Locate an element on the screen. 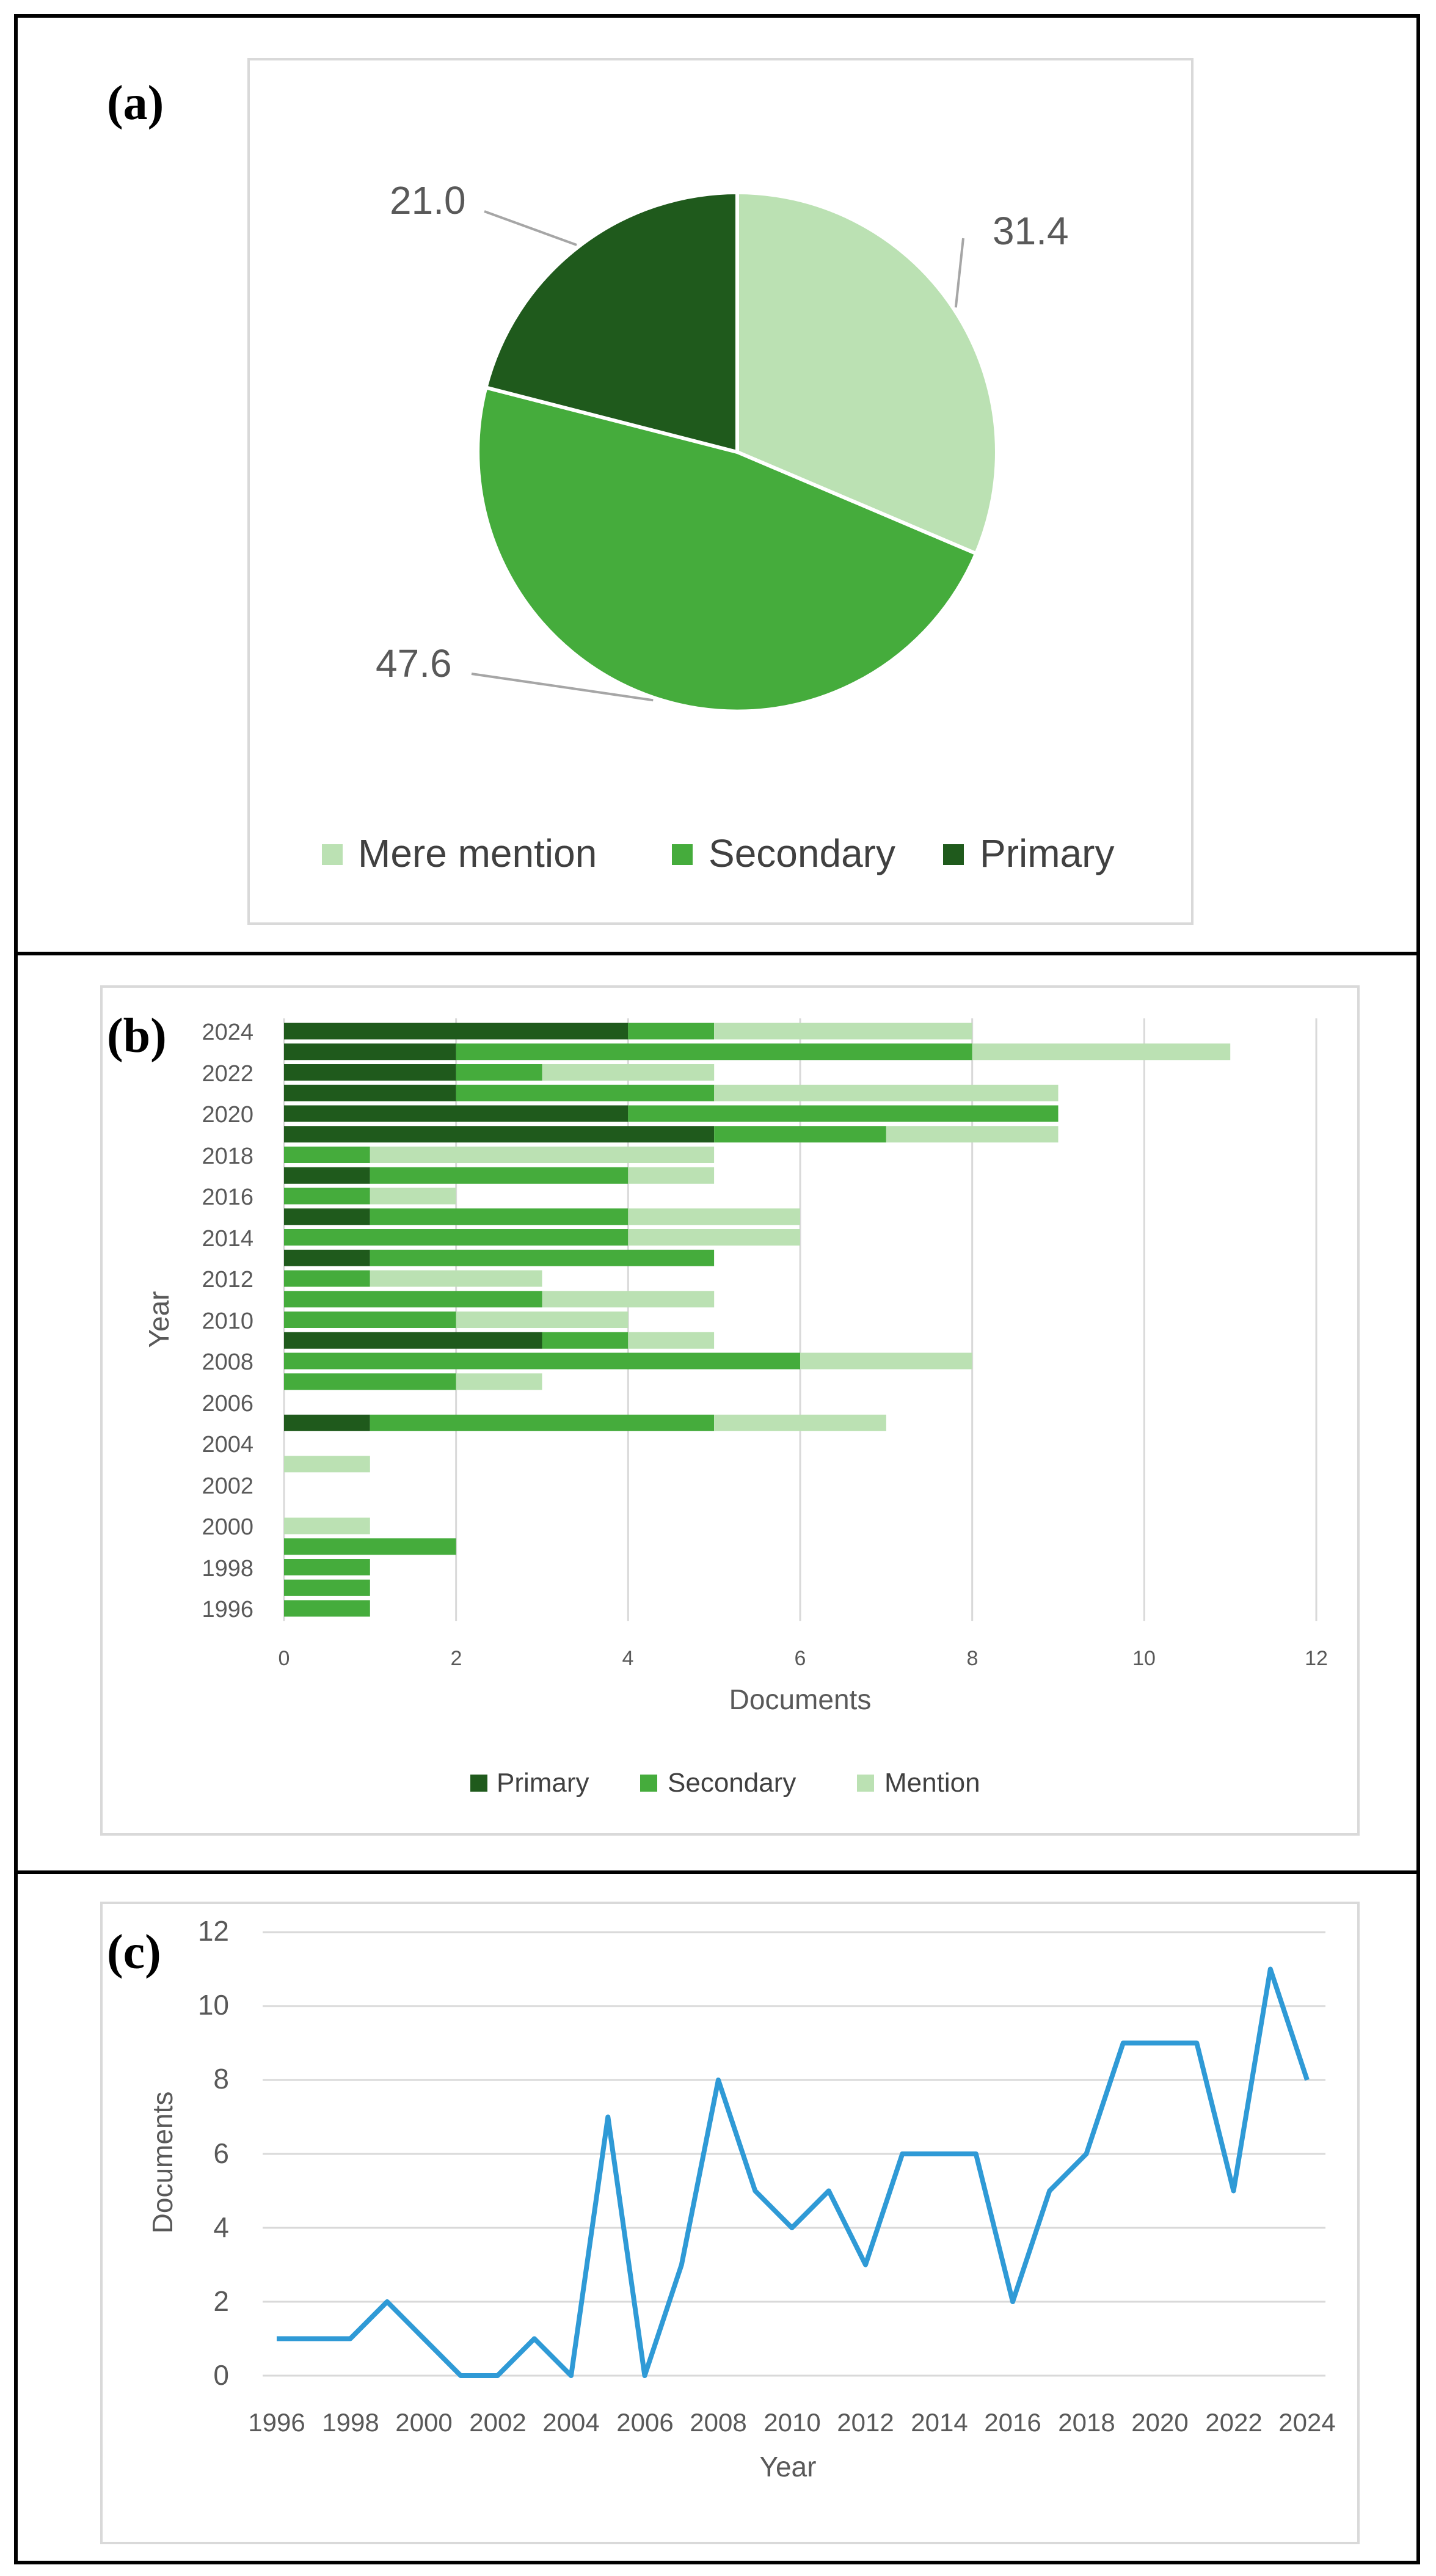  bar-2022-mention is located at coordinates (628, 1072).